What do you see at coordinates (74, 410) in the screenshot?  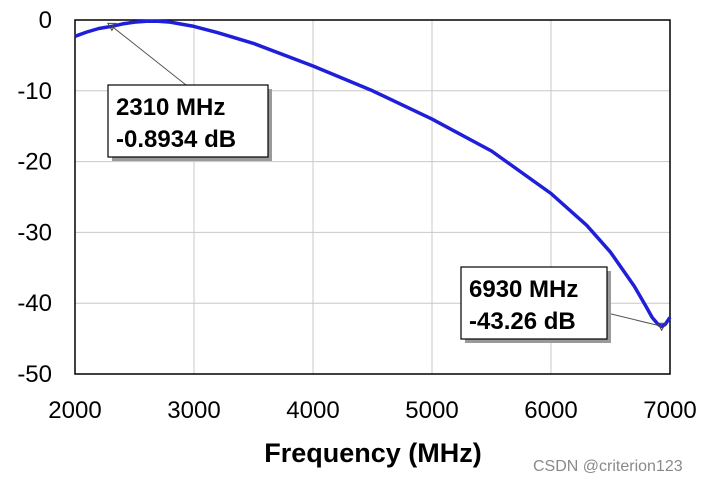 I see `x-tick-label: 2000` at bounding box center [74, 410].